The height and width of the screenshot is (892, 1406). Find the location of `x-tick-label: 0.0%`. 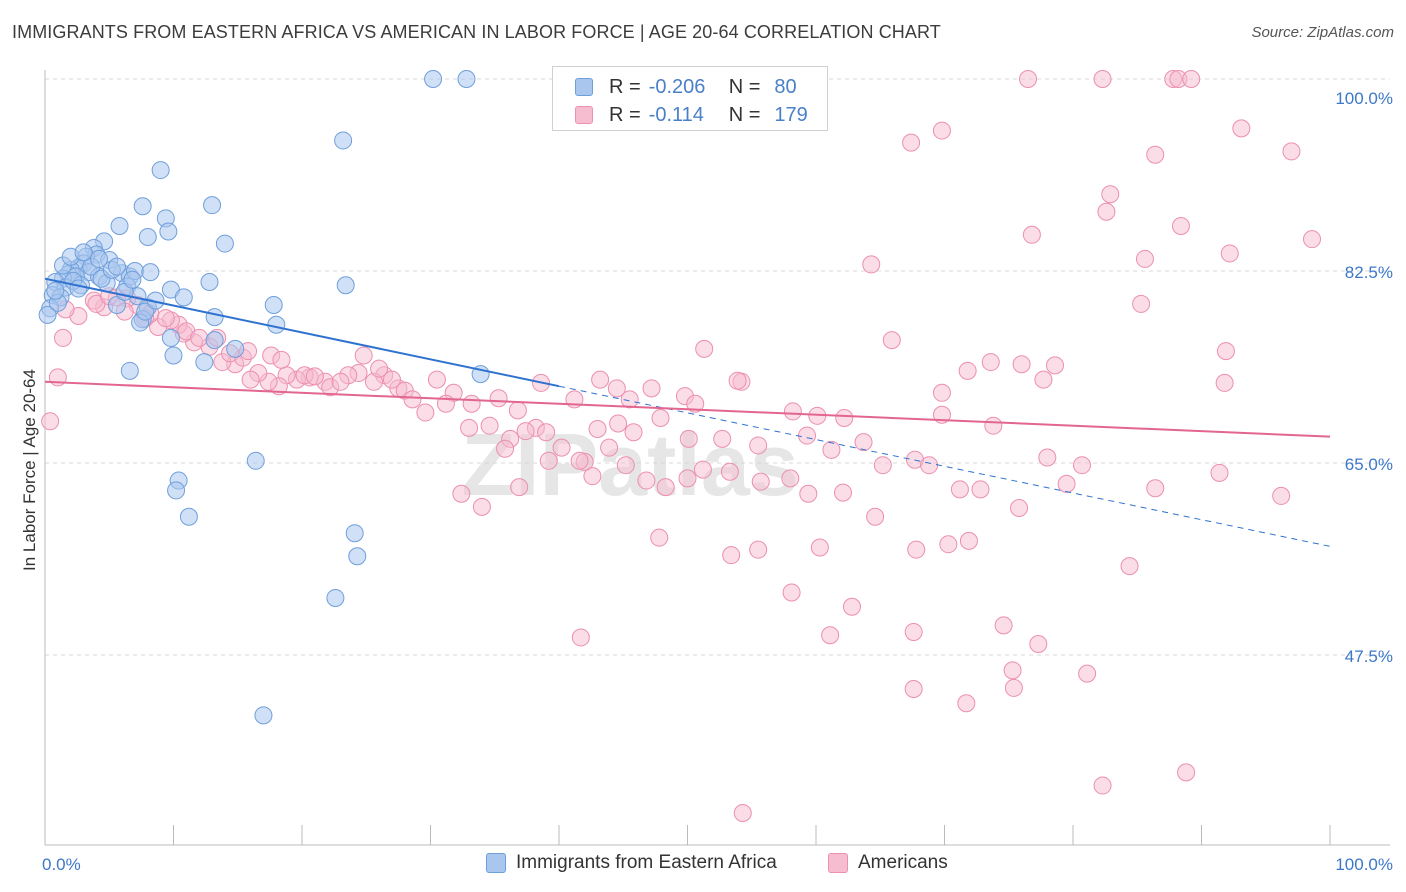

x-tick-label: 0.0% is located at coordinates (61, 864).